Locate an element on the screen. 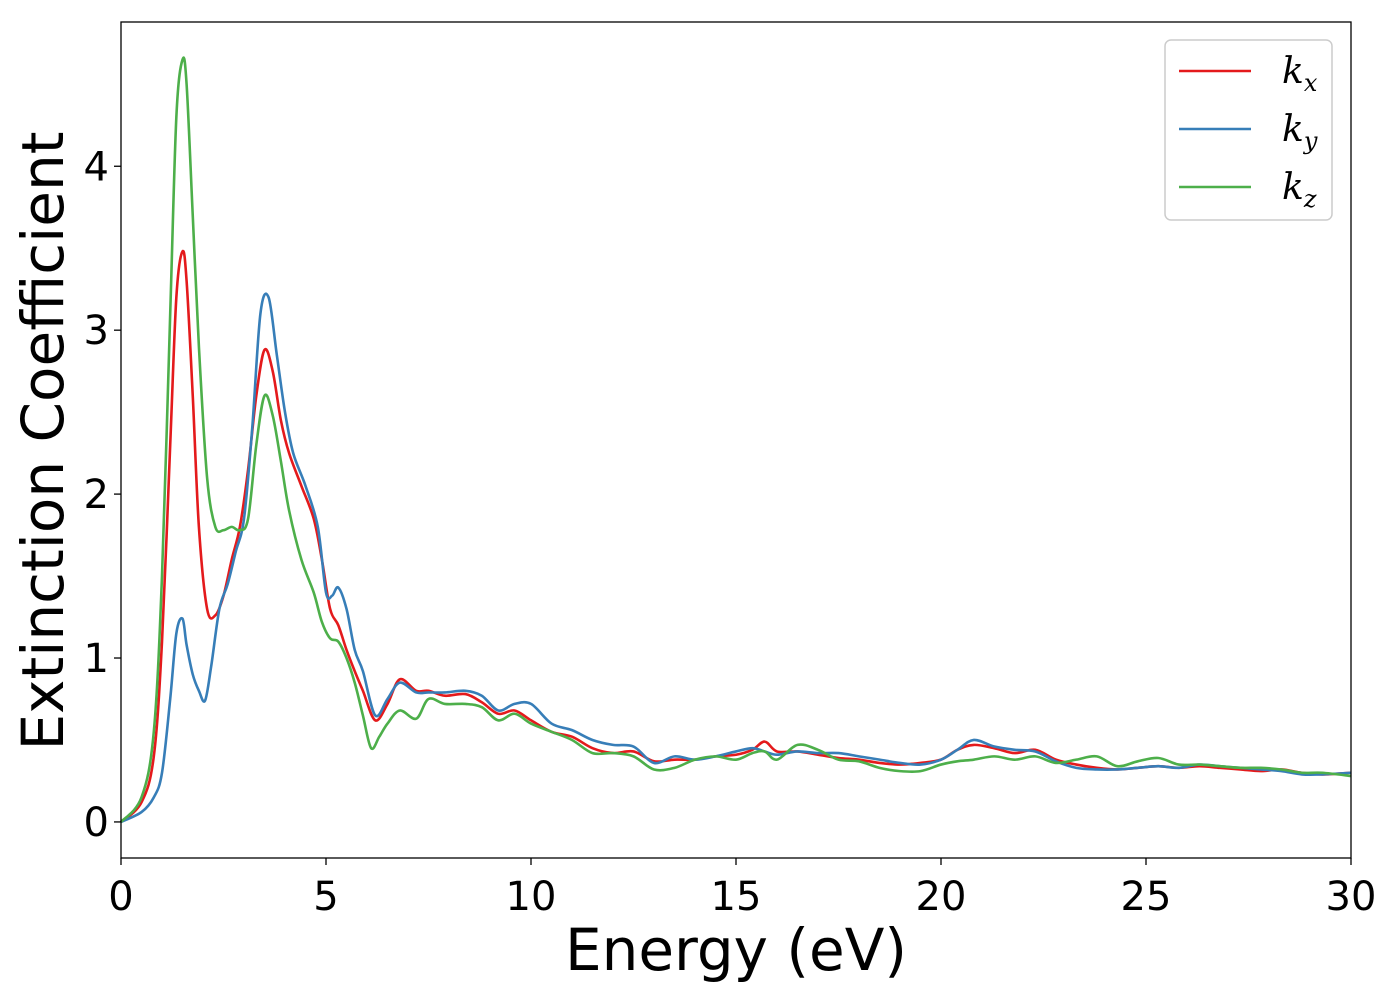  y-axis-title: Extinction Coefficient is located at coordinates (43, 441).